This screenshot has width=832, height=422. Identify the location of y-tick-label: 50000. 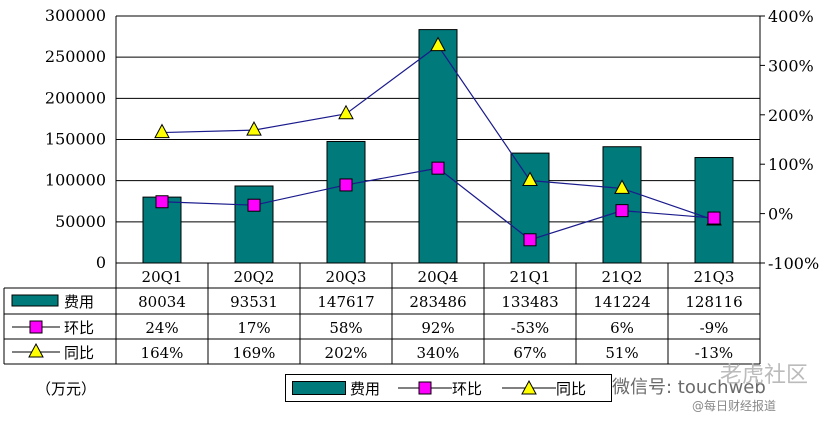
(80, 221).